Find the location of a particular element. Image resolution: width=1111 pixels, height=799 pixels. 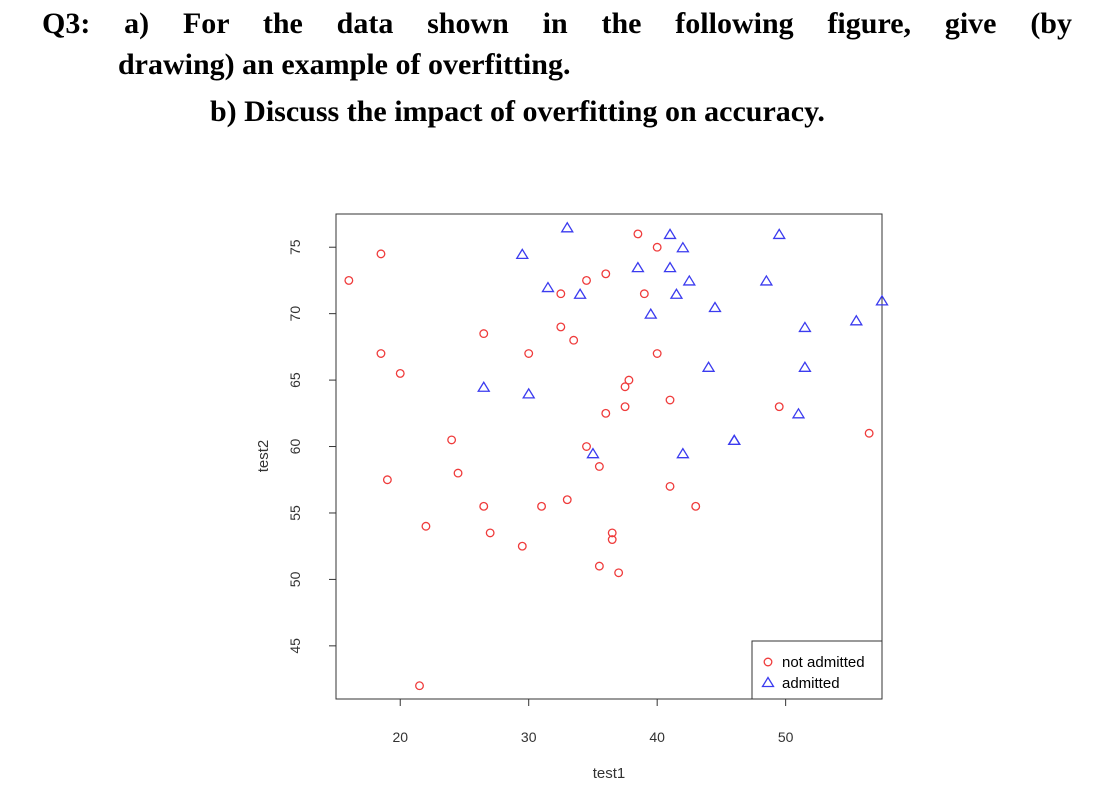

y-tick-label: 65 is located at coordinates (295, 380).